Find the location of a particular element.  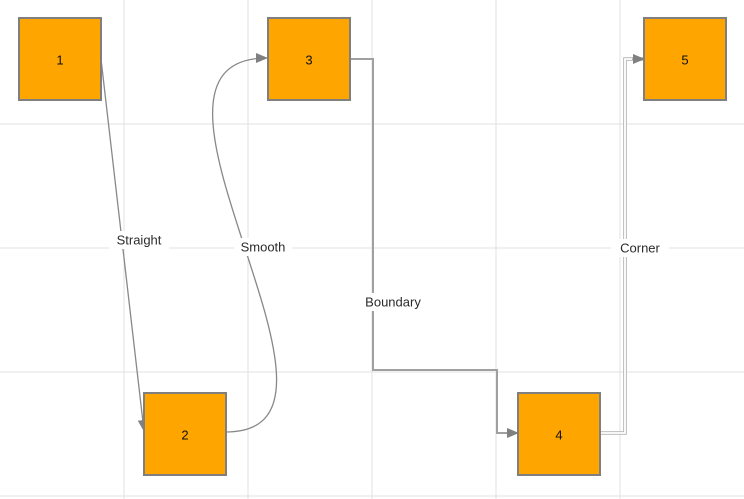

node-1-label: 1 is located at coordinates (59, 60).